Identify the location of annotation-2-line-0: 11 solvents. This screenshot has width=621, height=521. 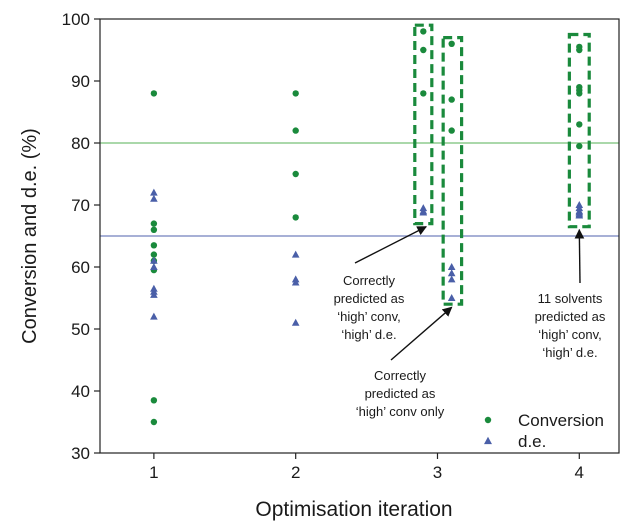
(570, 298).